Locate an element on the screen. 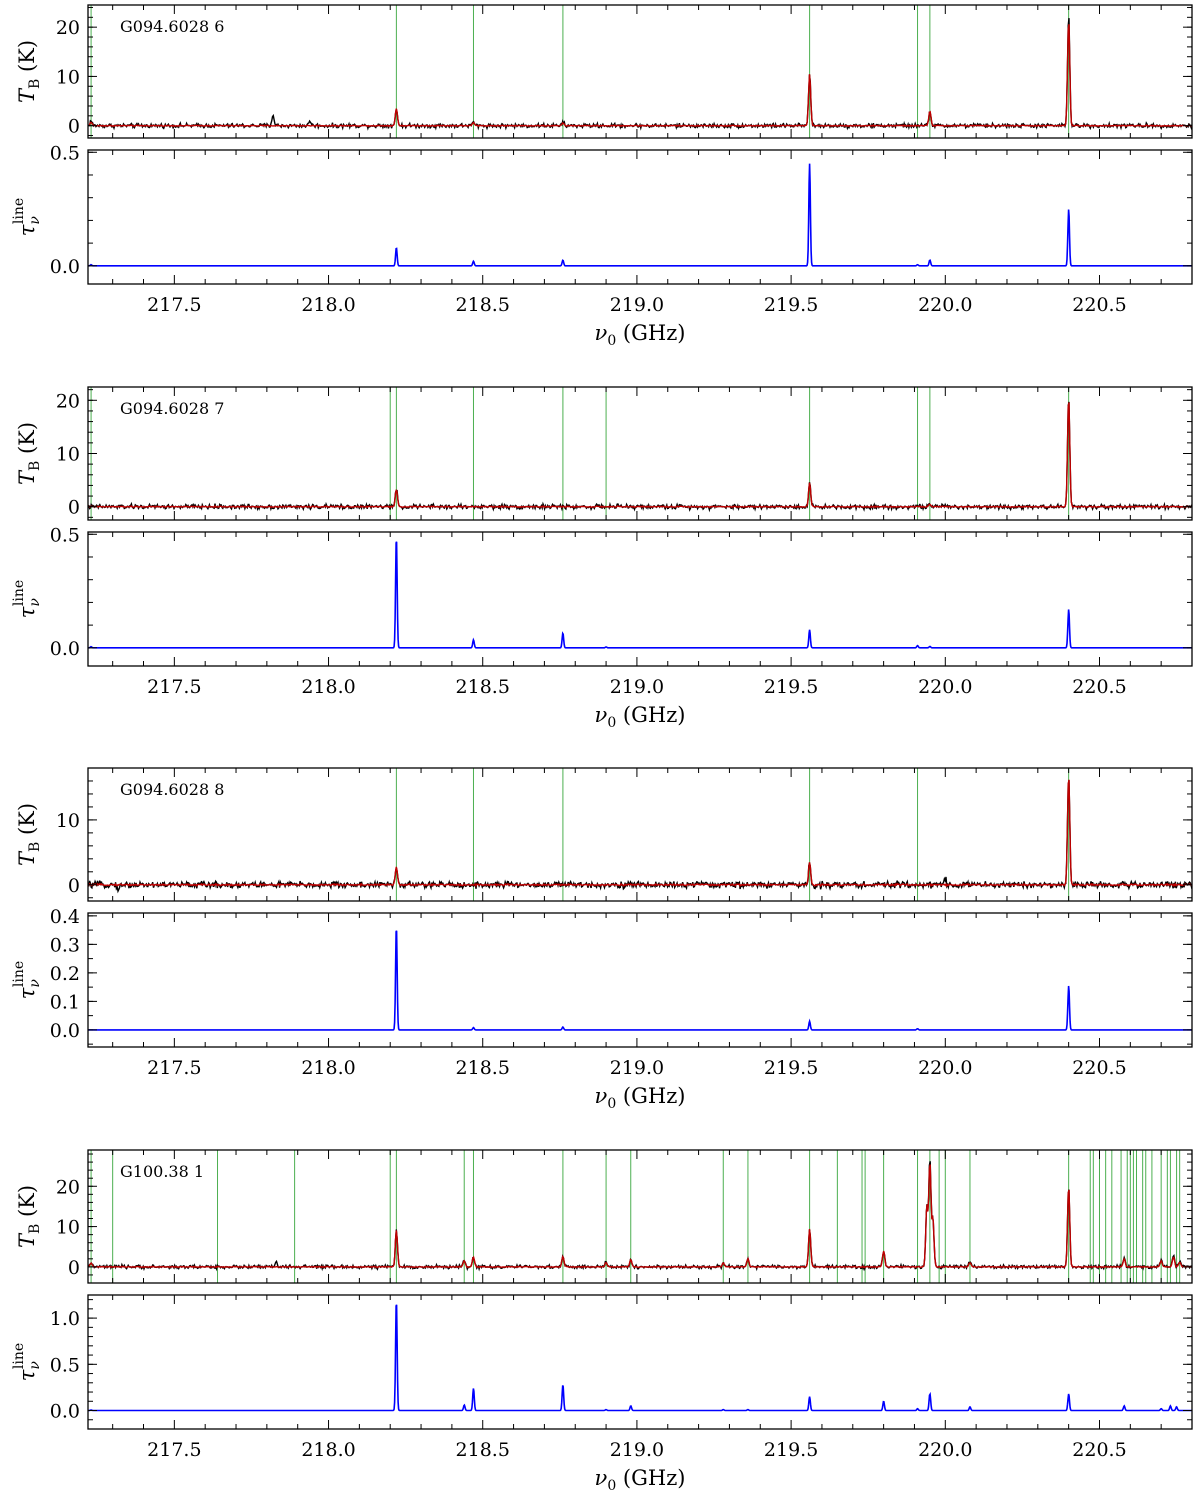 The image size is (1200, 1502). y-tick-label: 0.4 is located at coordinates (65, 917).